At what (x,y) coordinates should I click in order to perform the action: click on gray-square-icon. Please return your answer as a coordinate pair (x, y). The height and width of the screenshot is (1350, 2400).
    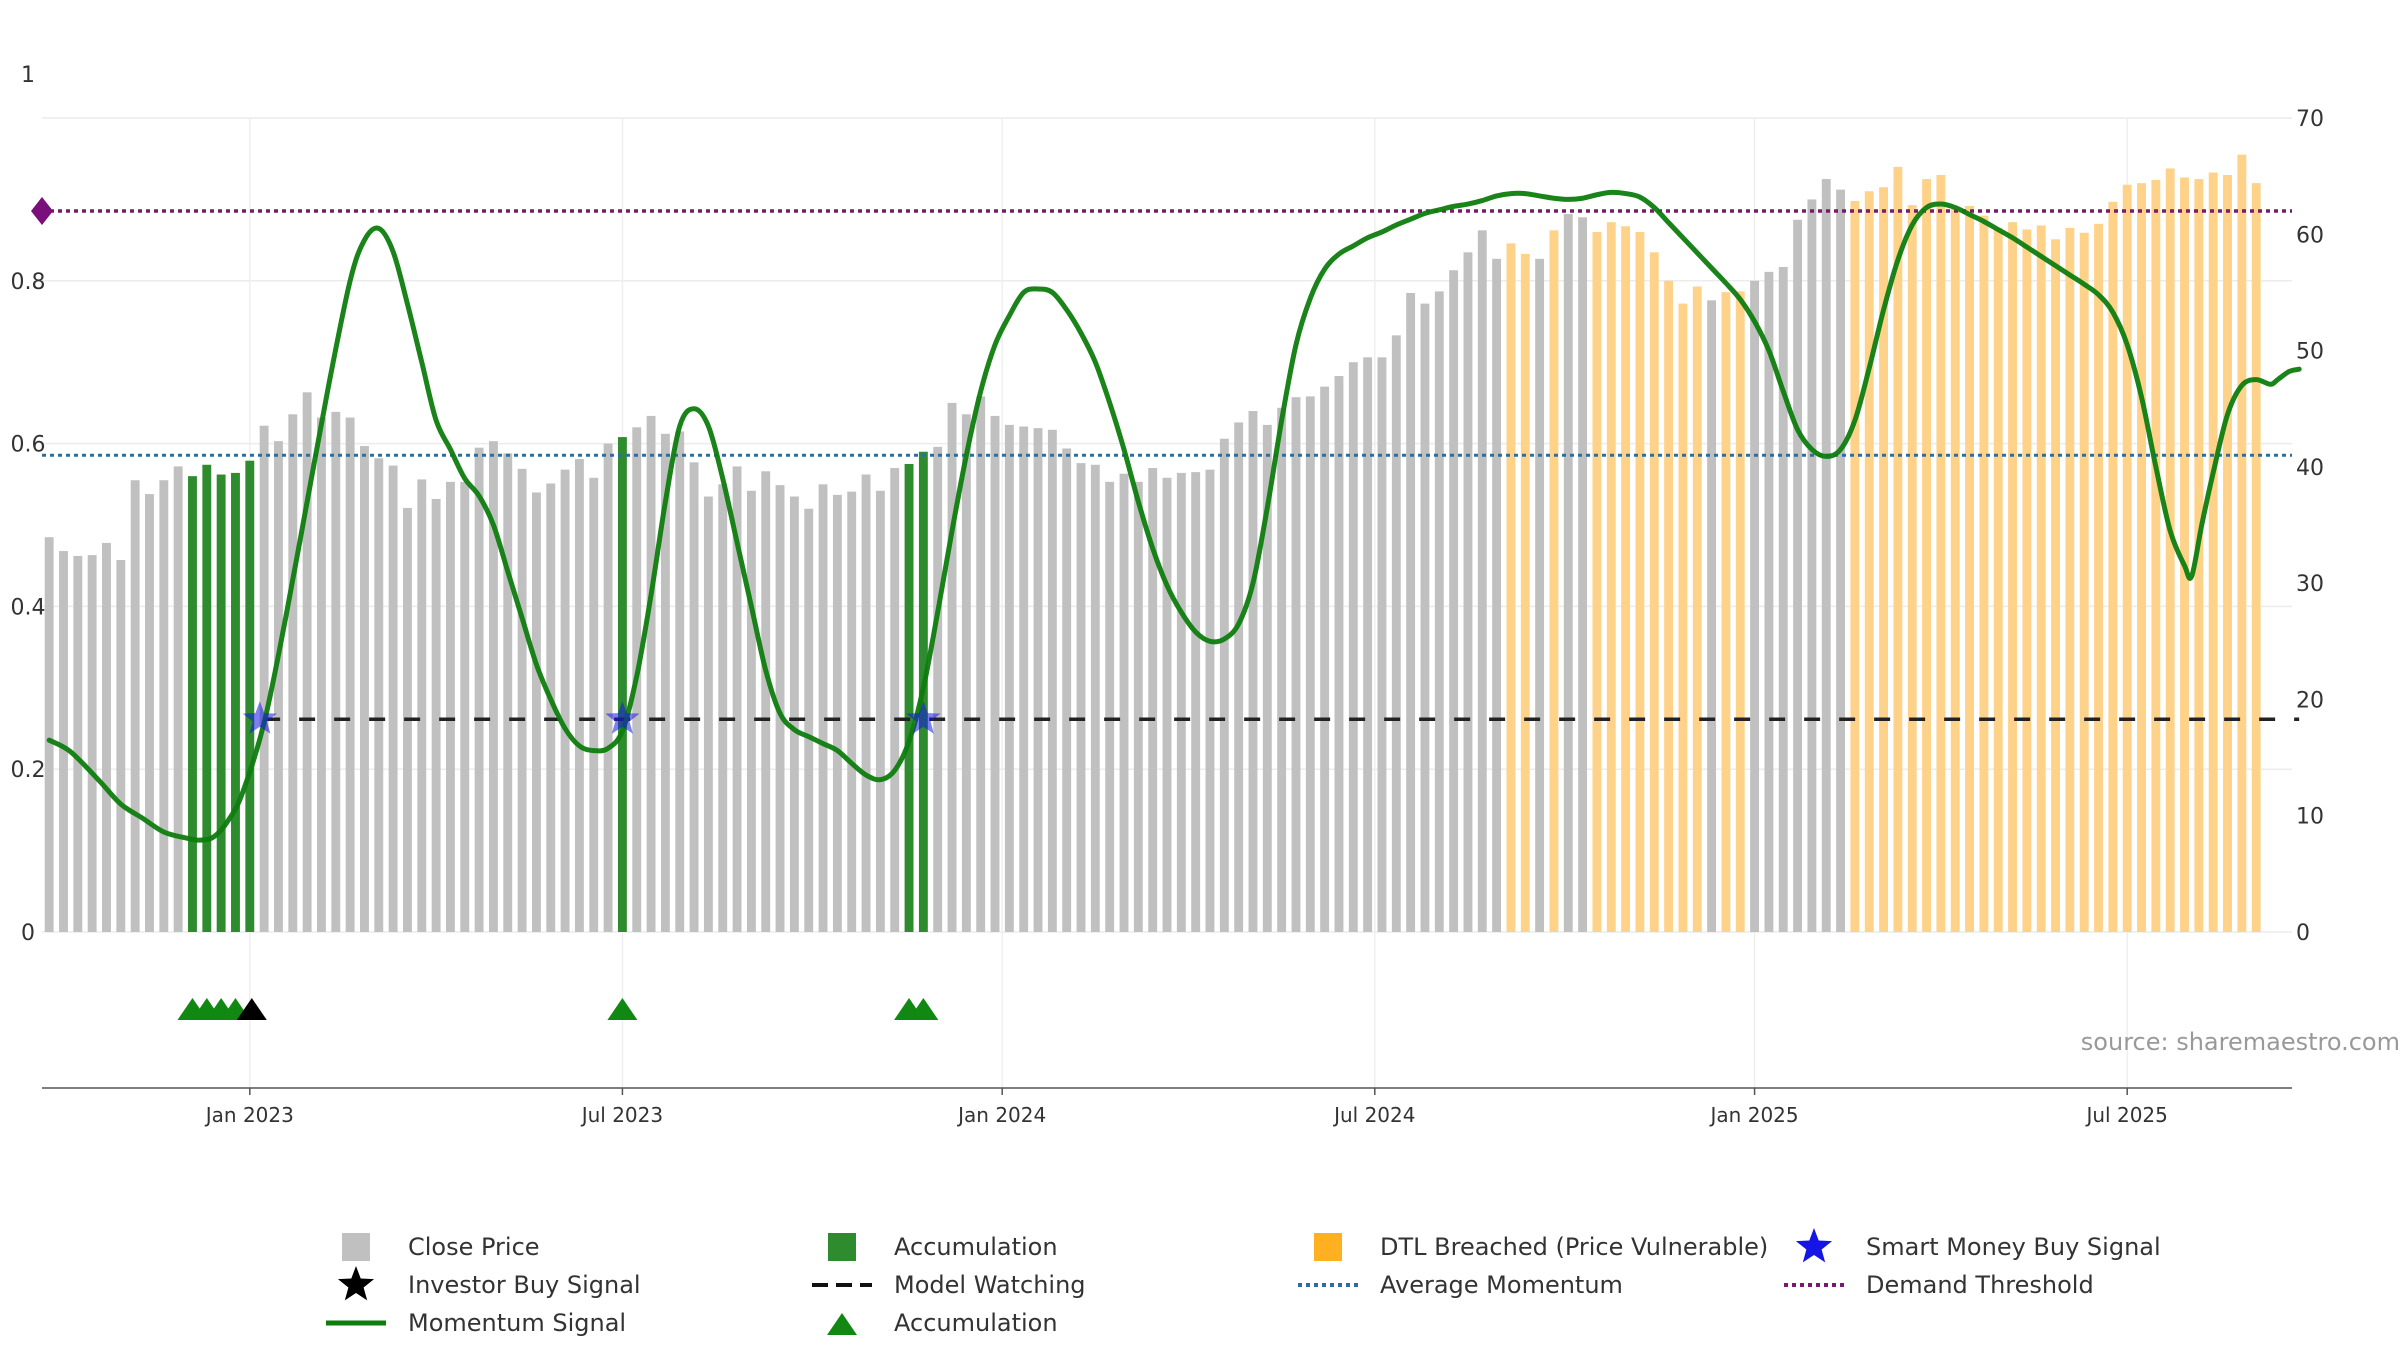
    Looking at the image, I should click on (356, 1247).